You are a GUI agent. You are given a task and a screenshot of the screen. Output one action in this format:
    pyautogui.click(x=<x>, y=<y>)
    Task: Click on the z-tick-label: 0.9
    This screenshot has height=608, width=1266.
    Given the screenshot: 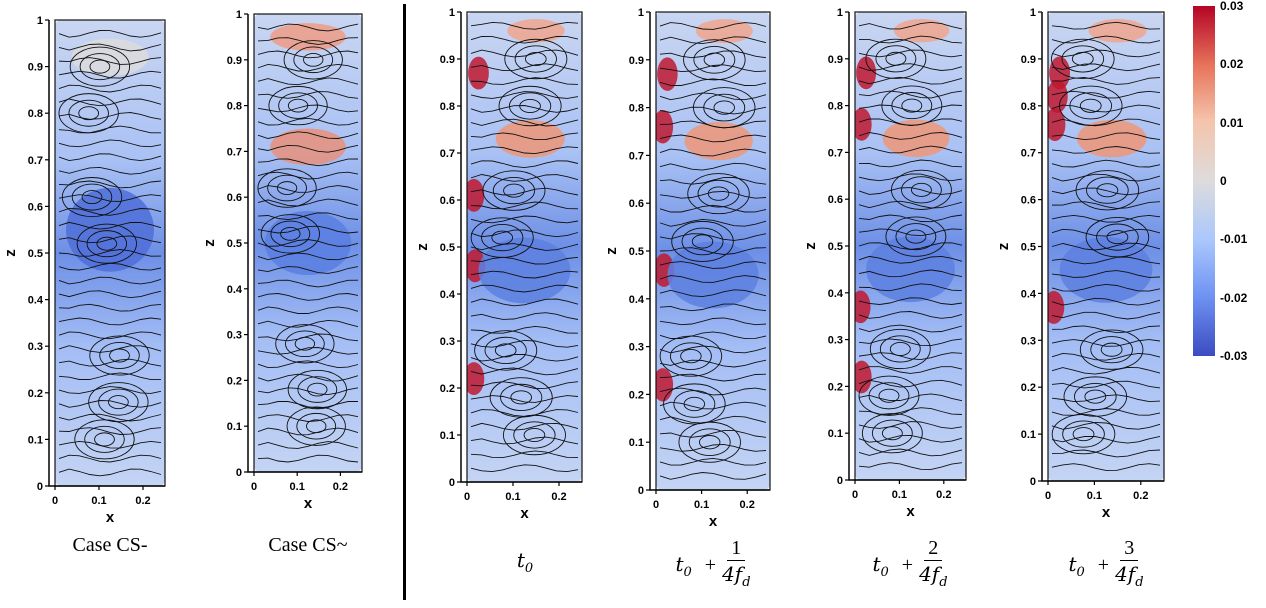 What is the action you would take?
    pyautogui.click(x=35, y=68)
    